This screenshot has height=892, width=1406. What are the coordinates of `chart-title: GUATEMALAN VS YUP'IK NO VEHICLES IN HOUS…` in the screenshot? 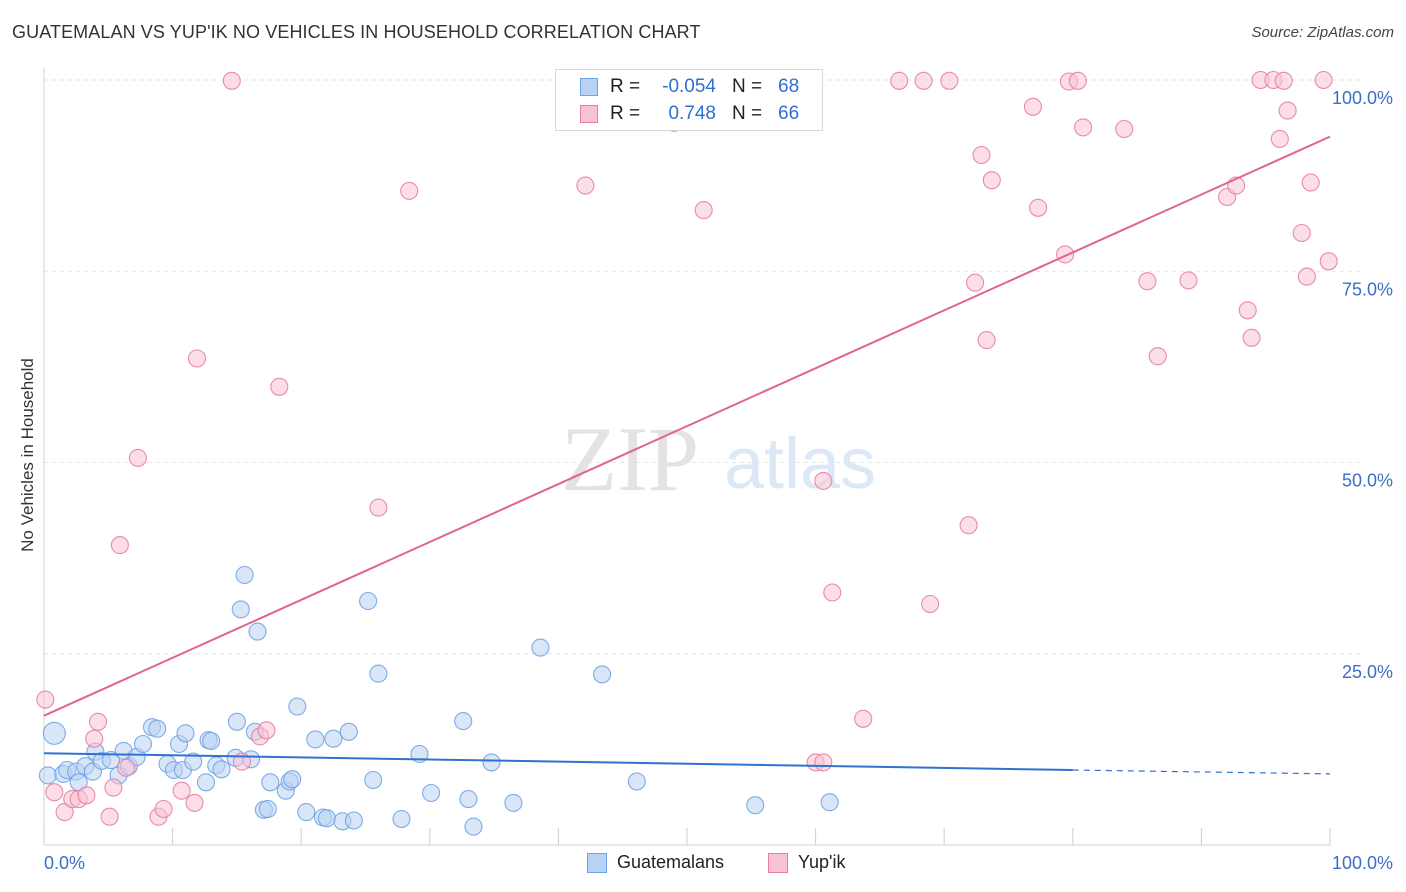 It's located at (356, 32).